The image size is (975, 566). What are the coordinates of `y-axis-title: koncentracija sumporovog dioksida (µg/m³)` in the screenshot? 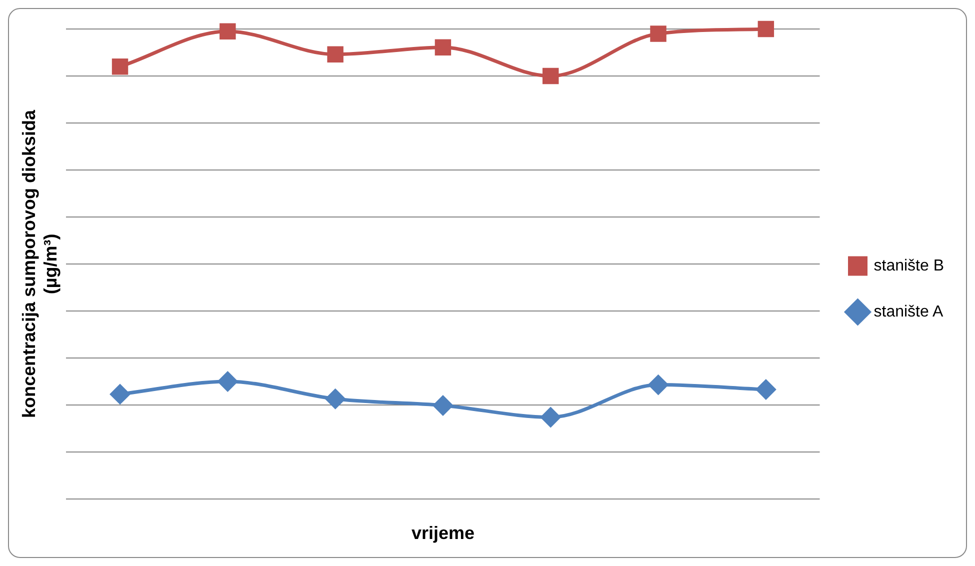 It's located at (39, 263).